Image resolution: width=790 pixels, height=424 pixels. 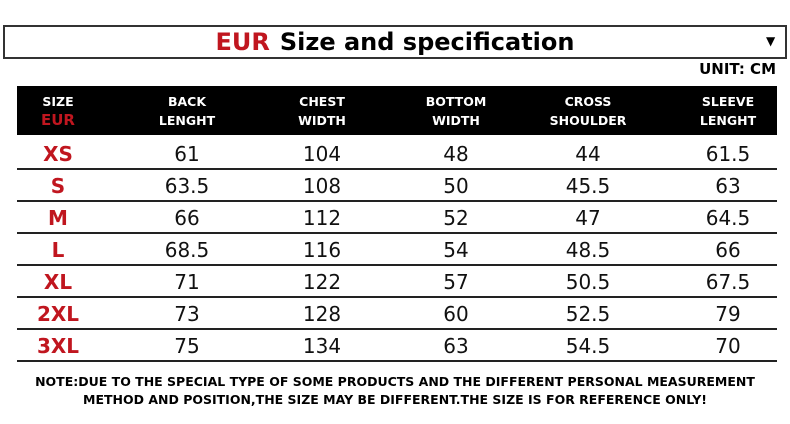 What do you see at coordinates (187, 346) in the screenshot?
I see `value: 75` at bounding box center [187, 346].